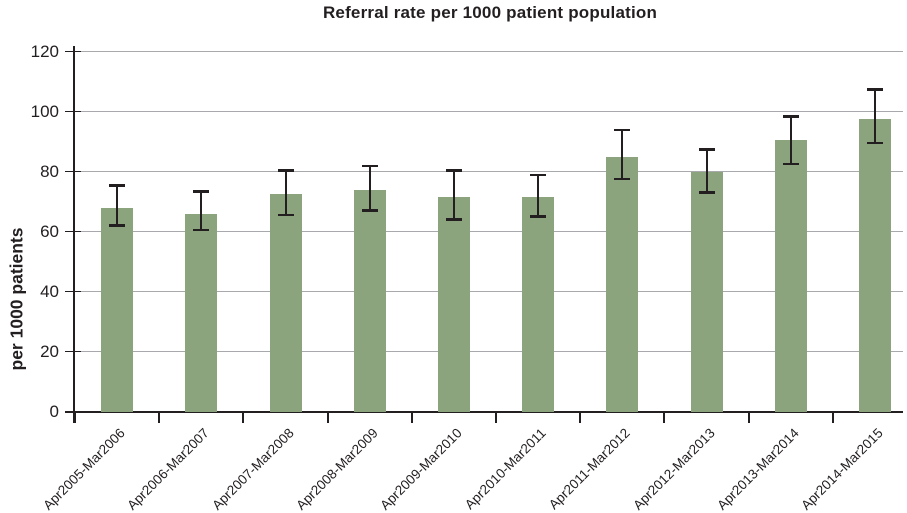  I want to click on x-tick-label-Apr2010-Mar2011: Apr2010-Mar2011, so click(506, 469).